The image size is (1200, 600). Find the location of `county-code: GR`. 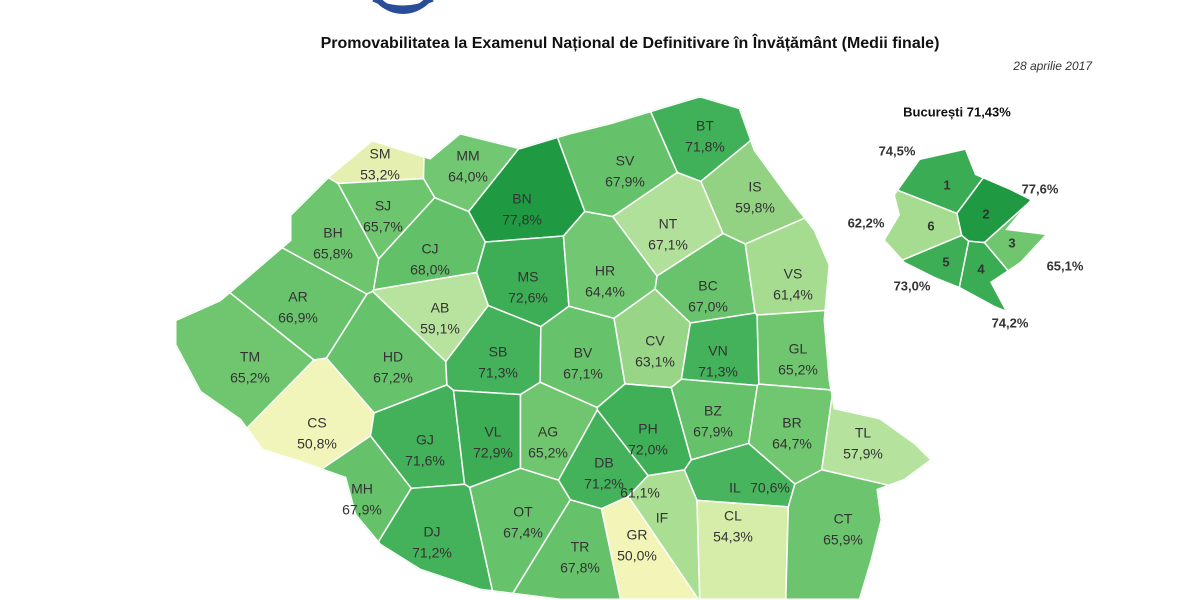

county-code: GR is located at coordinates (637, 535).